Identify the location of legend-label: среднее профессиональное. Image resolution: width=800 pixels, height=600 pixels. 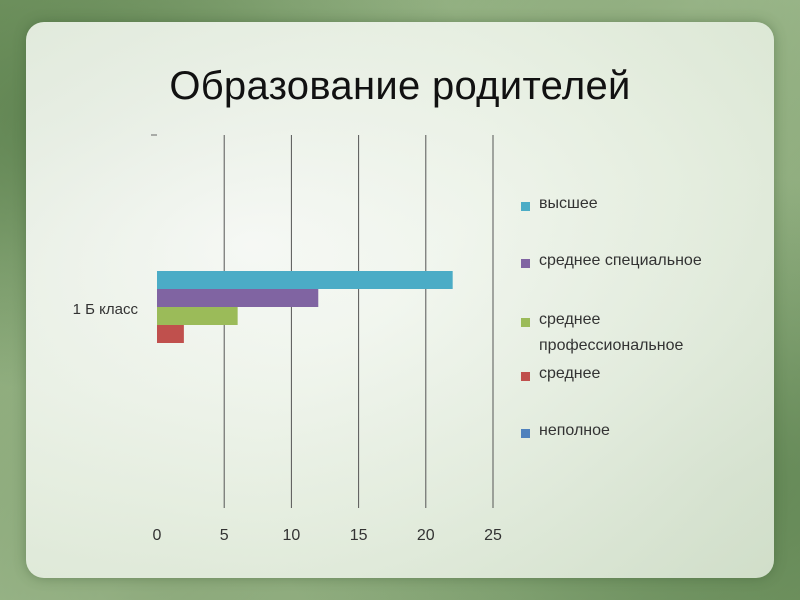
(611, 332).